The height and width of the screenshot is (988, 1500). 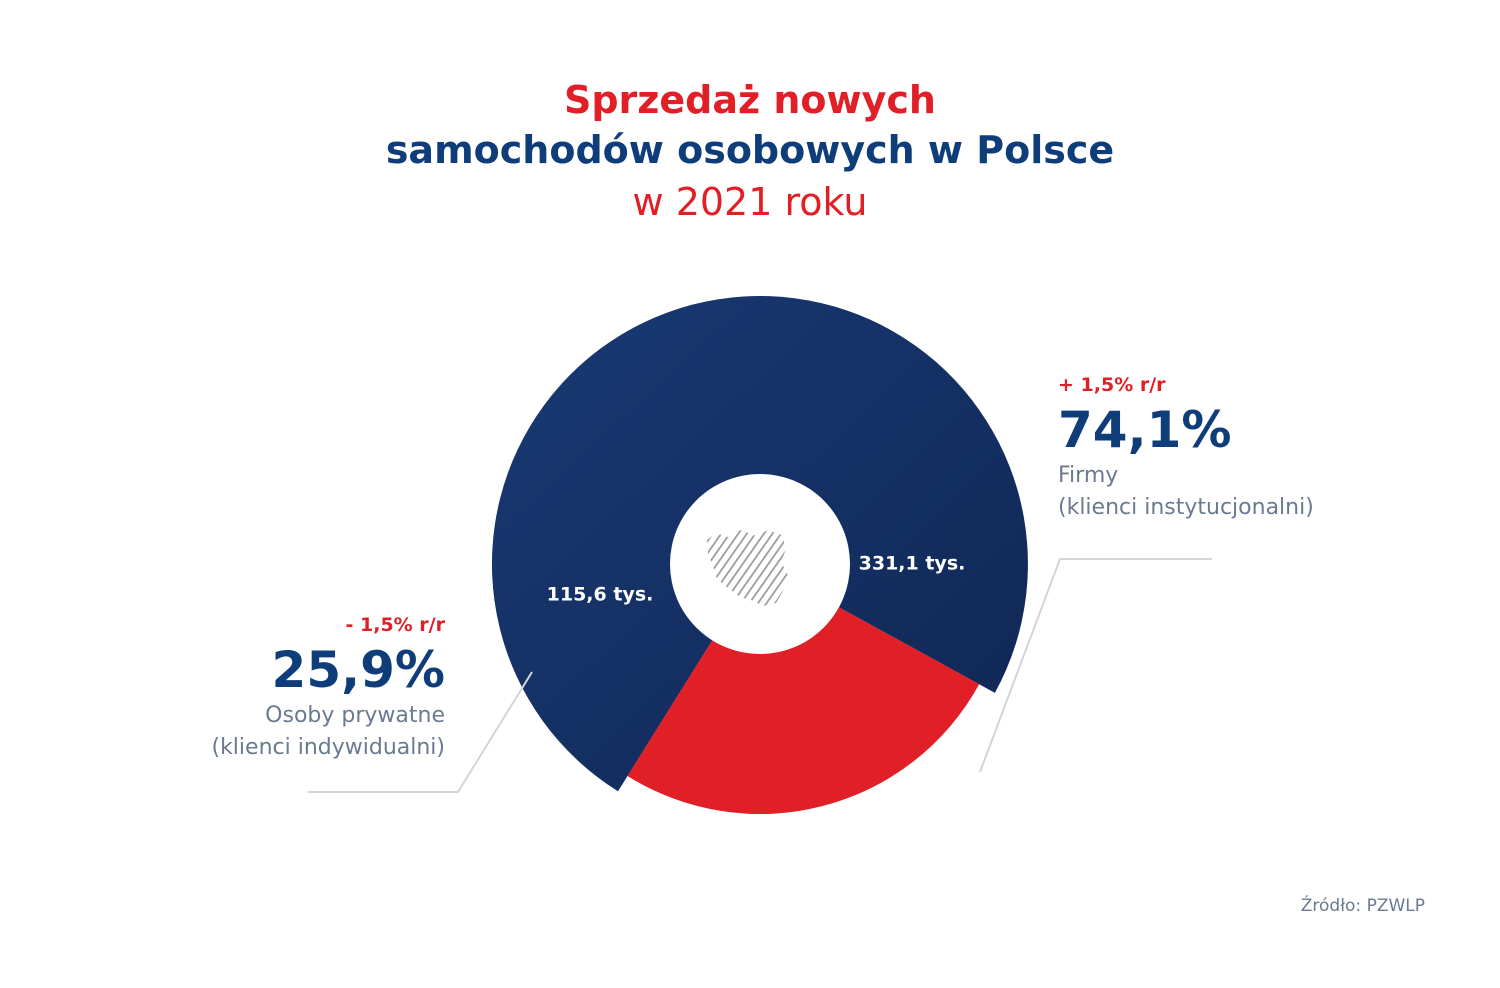 I want to click on slice-value-labels: 331,1 tys. 115,6 tys., so click(x=756, y=579).